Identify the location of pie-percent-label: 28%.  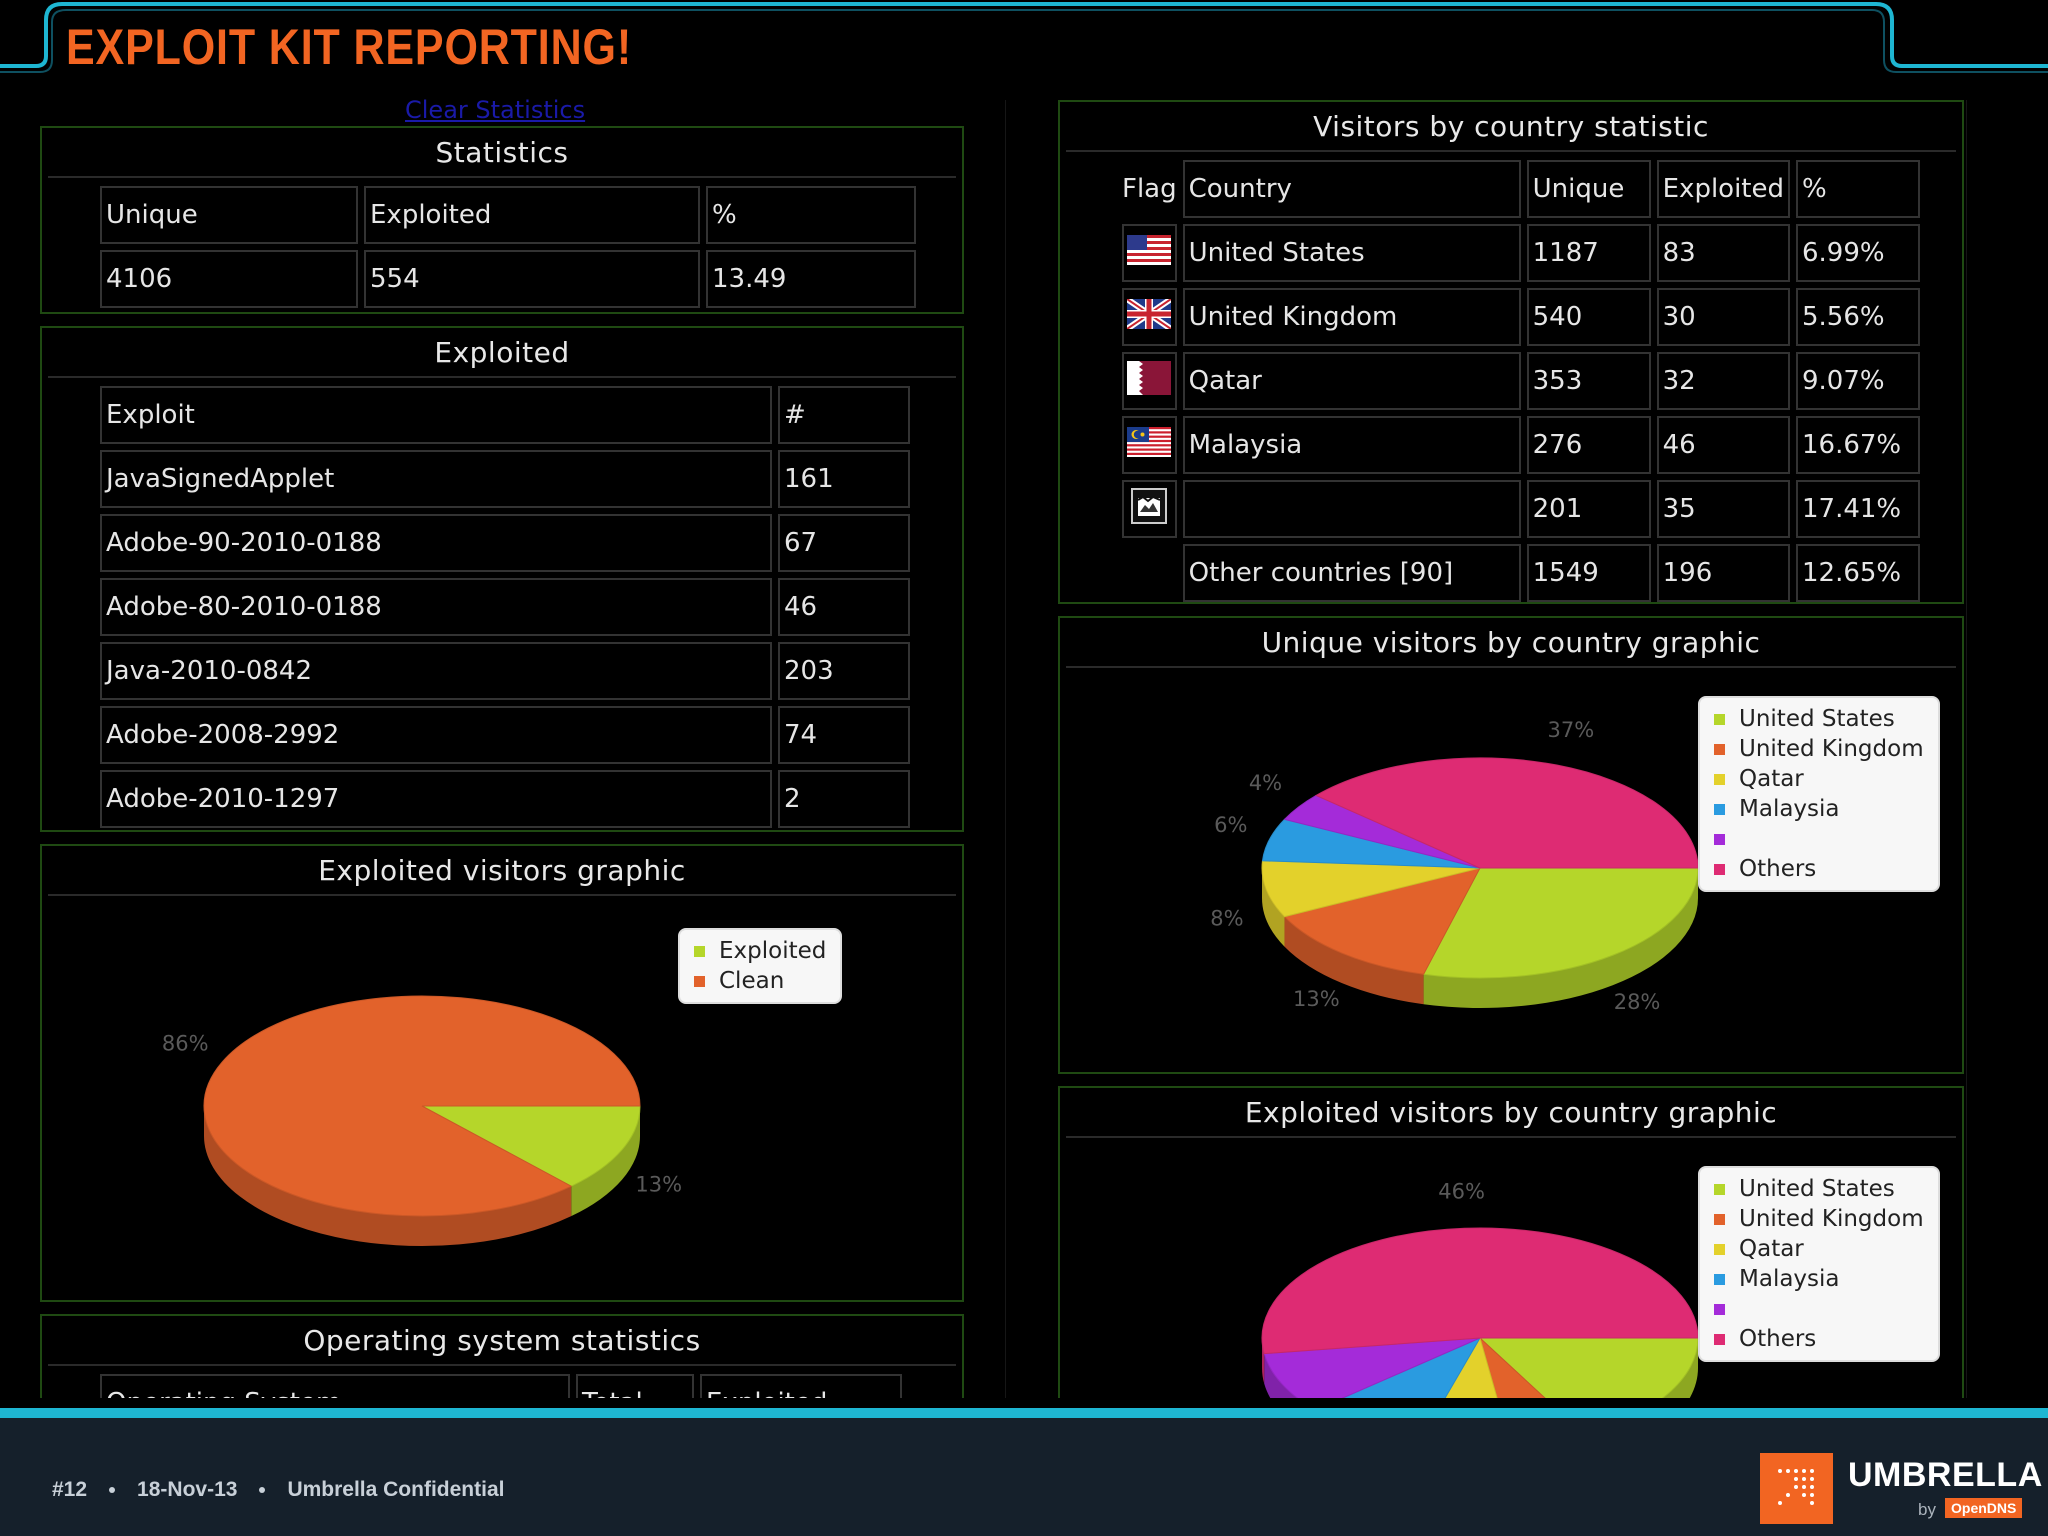
(1637, 1002).